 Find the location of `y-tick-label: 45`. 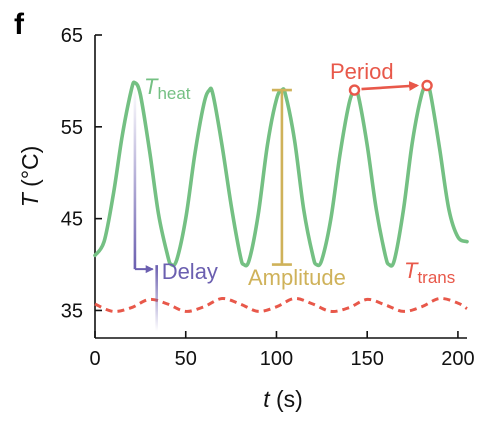

y-tick-label: 45 is located at coordinates (72, 220).